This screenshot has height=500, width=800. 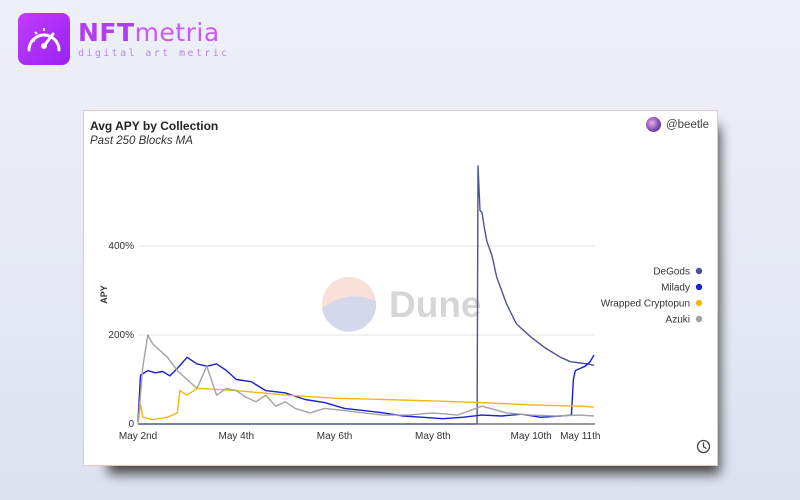 What do you see at coordinates (652, 296) in the screenshot?
I see `legend: DeGods Milady Wrapped Cryptopun Azuki` at bounding box center [652, 296].